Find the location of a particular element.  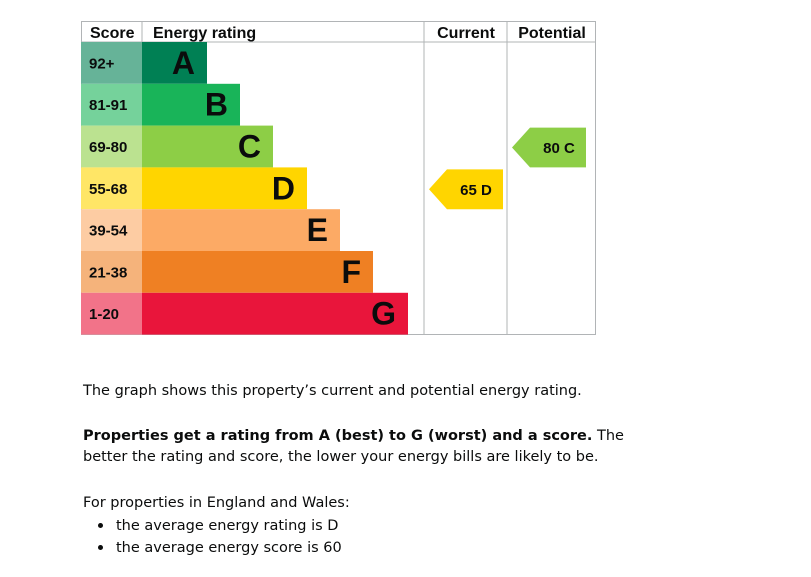

potential-rating-arrow: 80 C is located at coordinates (549, 147).